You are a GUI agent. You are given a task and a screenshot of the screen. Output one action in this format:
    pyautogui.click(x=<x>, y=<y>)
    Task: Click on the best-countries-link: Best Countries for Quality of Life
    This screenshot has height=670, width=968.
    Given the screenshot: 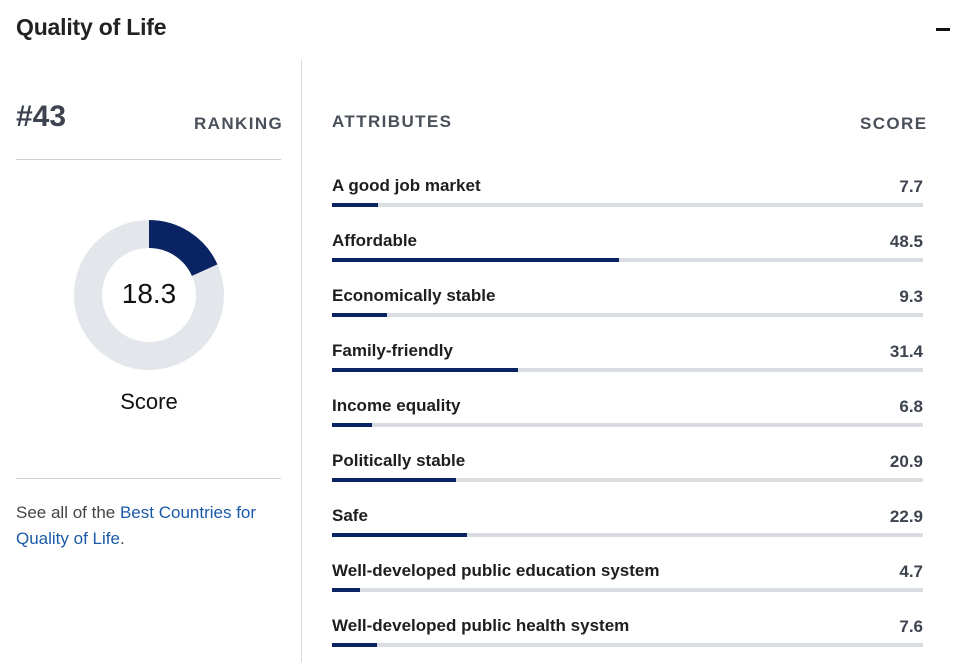 What is the action you would take?
    pyautogui.click(x=136, y=525)
    